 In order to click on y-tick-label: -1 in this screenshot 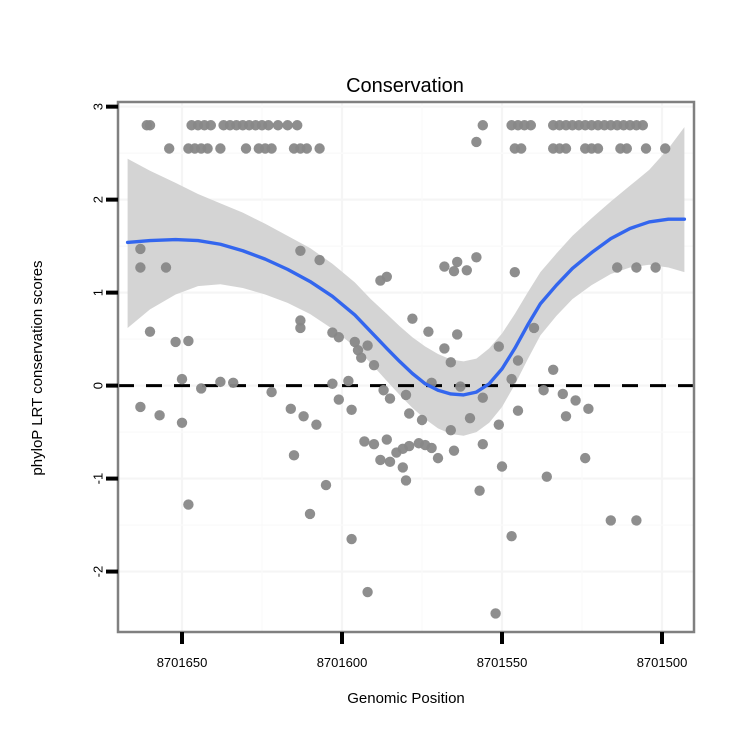, I will do `click(98, 479)`.